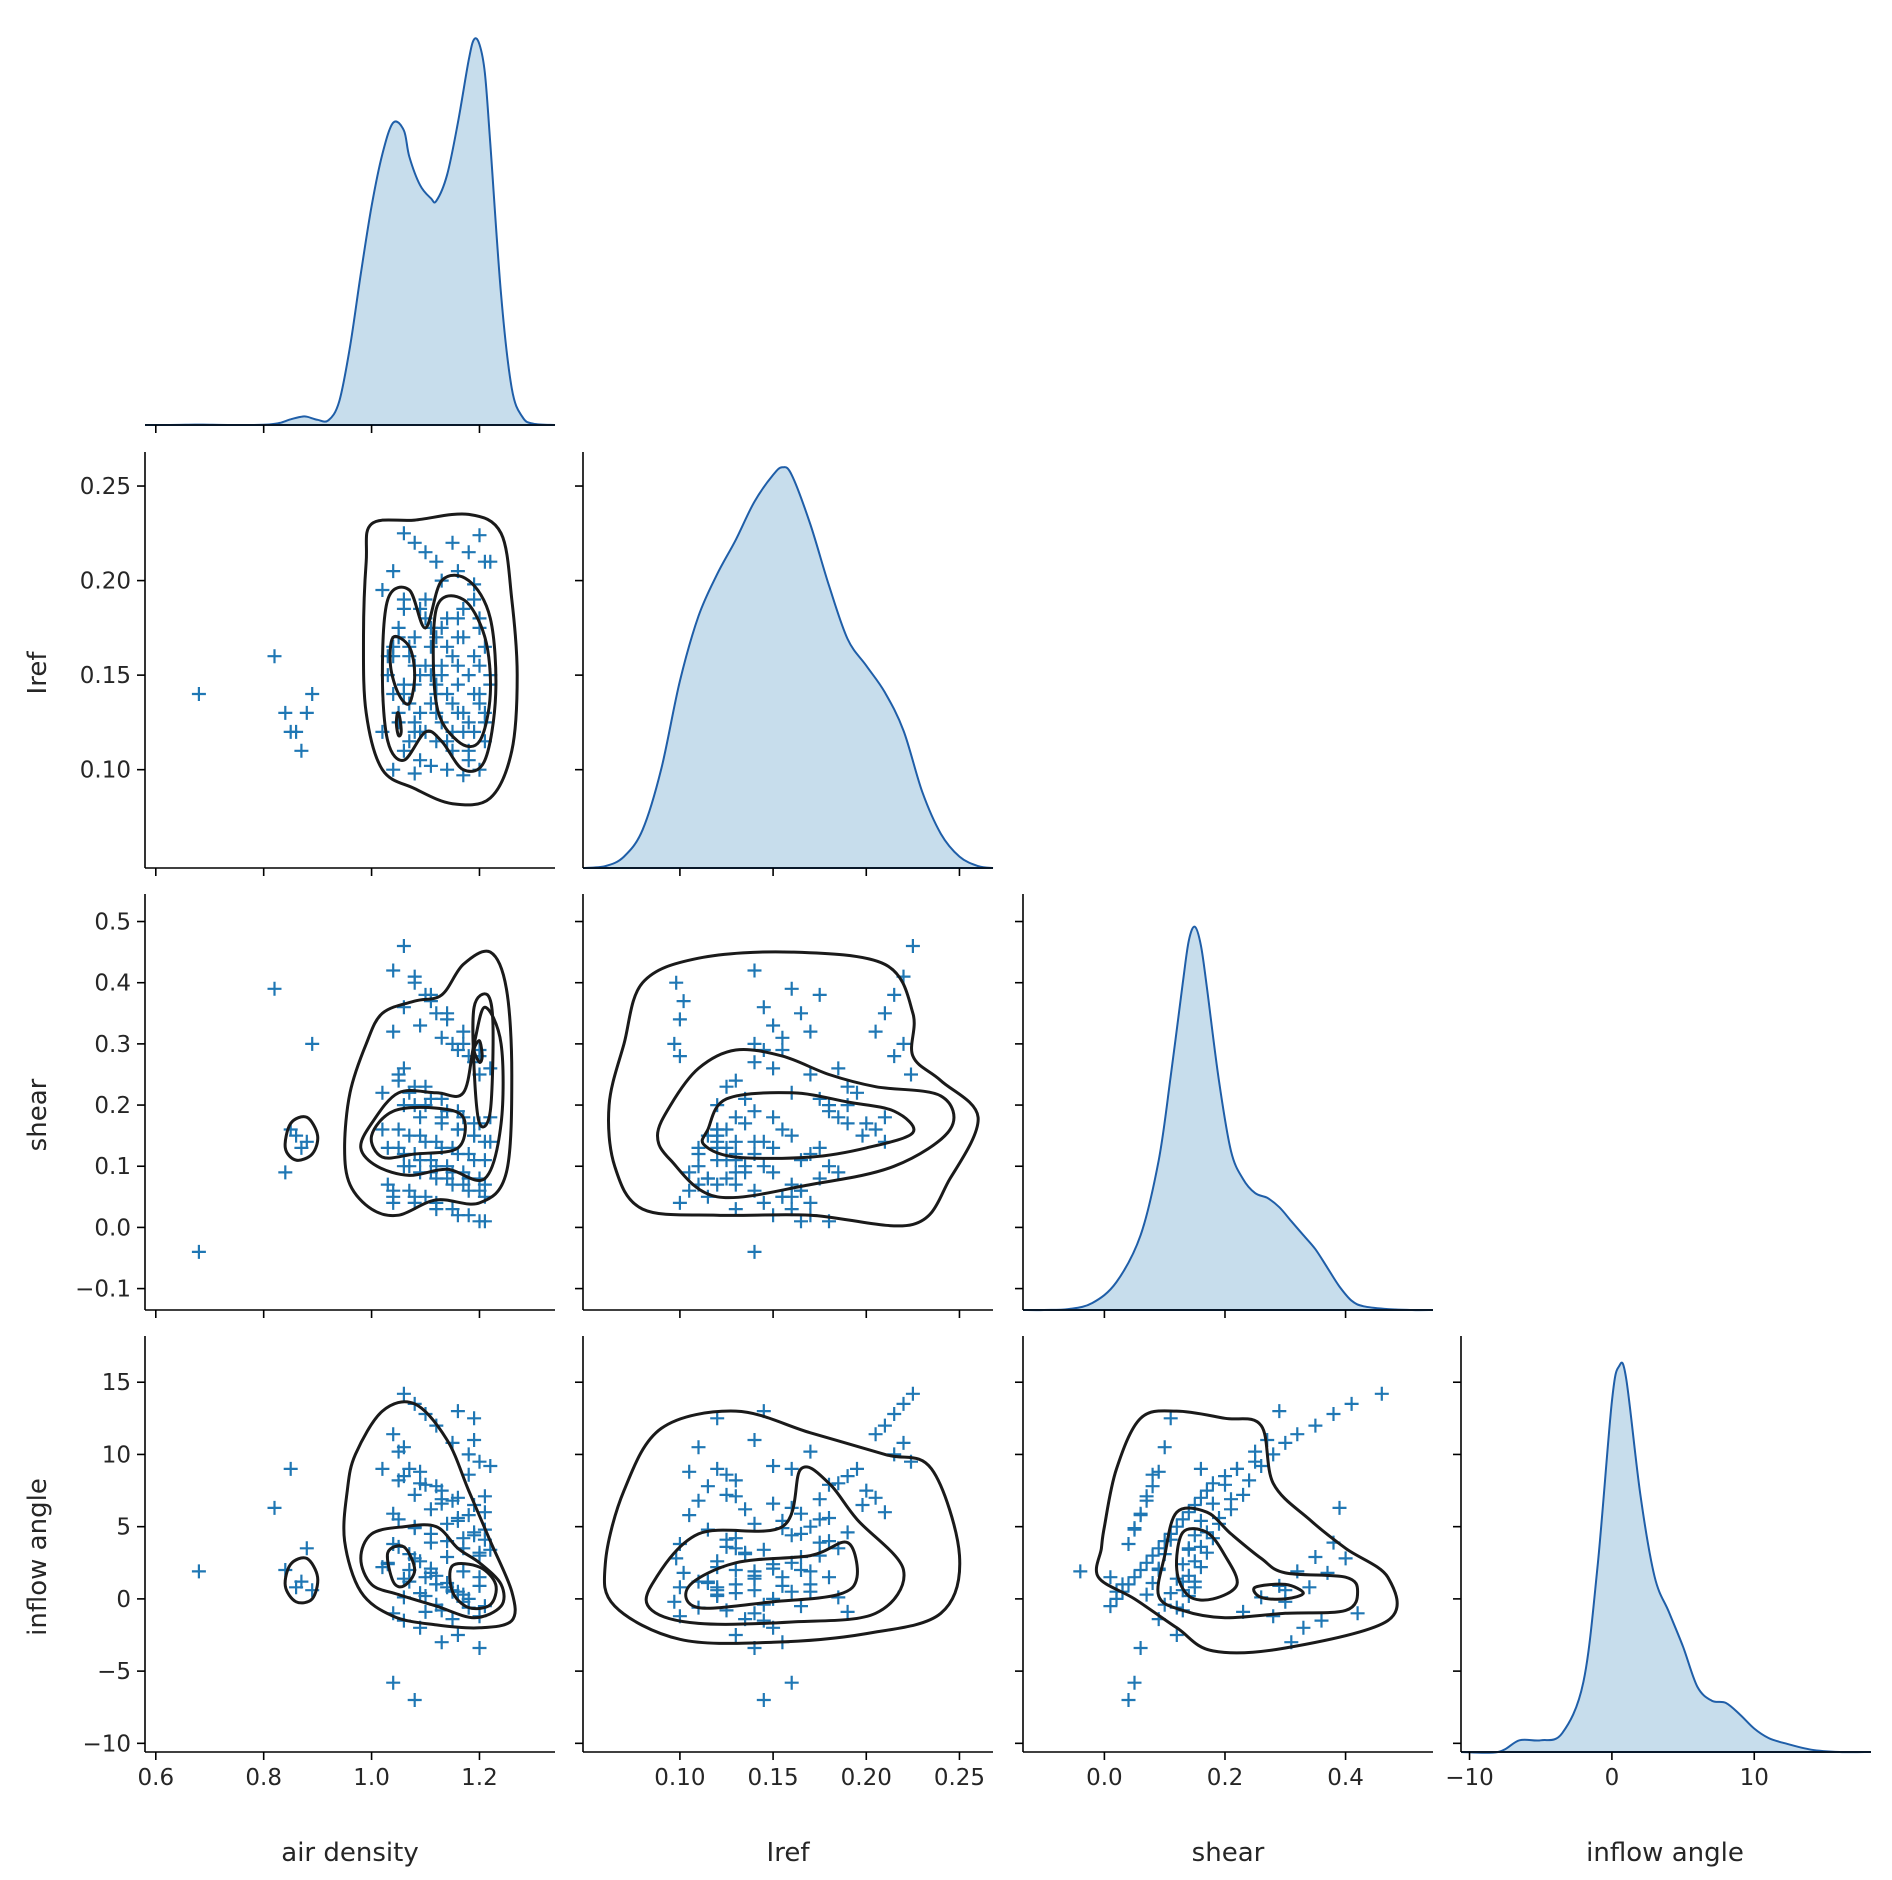 The height and width of the screenshot is (1880, 1892). What do you see at coordinates (350, 232) in the screenshot?
I see `kde-curve-air-density` at bounding box center [350, 232].